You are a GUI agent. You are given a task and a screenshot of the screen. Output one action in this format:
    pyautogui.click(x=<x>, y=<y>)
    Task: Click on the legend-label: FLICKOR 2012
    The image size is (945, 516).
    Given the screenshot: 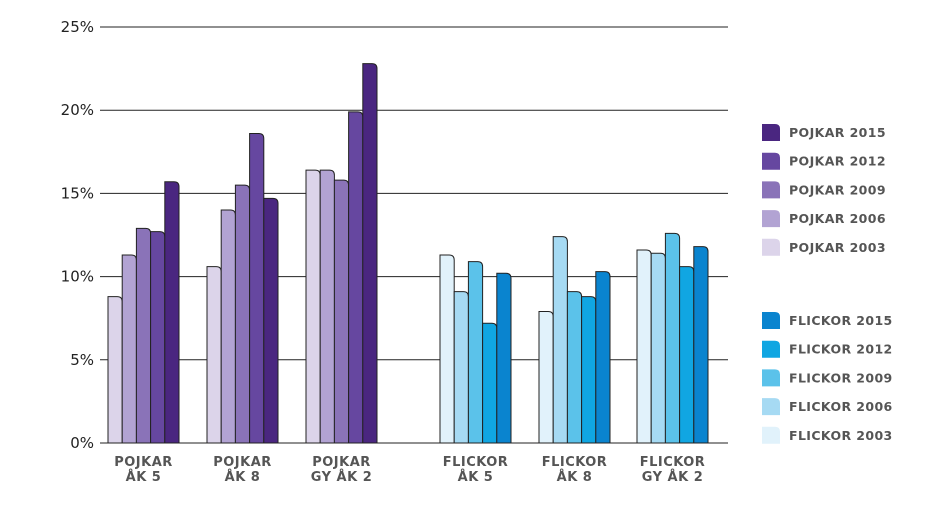 What is the action you would take?
    pyautogui.click(x=841, y=349)
    